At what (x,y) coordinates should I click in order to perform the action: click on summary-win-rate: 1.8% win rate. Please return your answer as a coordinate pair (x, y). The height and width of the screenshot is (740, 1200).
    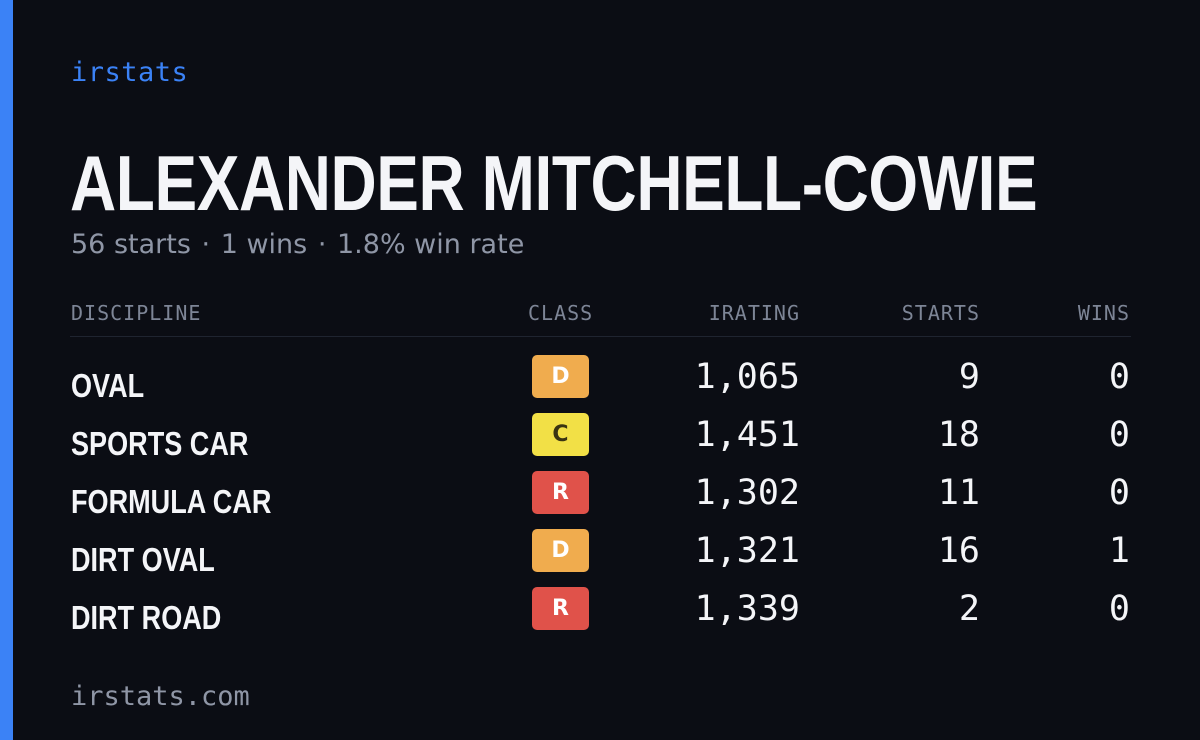
    Looking at the image, I should click on (431, 244).